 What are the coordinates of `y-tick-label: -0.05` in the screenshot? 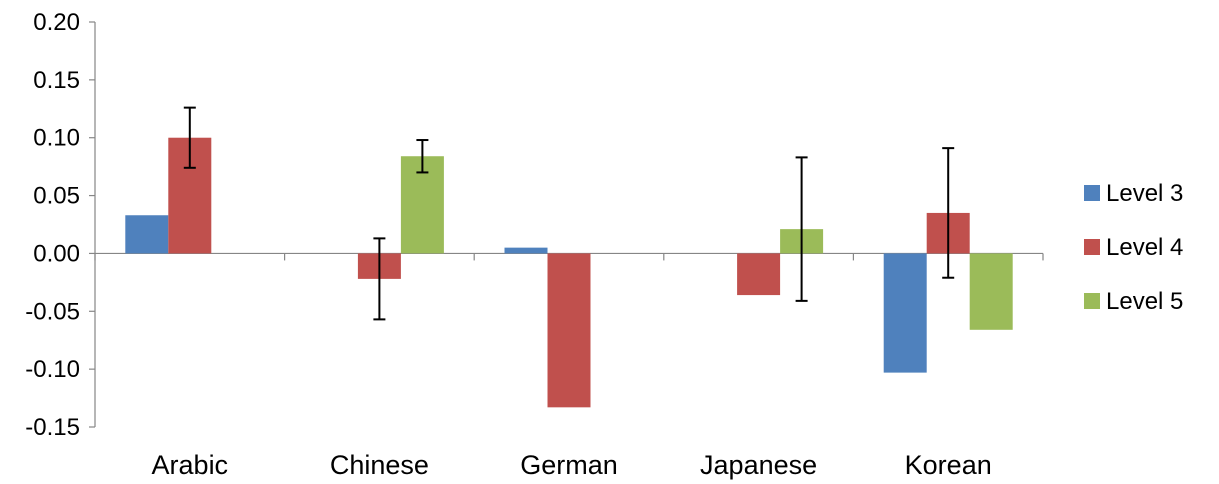 It's located at (52, 311).